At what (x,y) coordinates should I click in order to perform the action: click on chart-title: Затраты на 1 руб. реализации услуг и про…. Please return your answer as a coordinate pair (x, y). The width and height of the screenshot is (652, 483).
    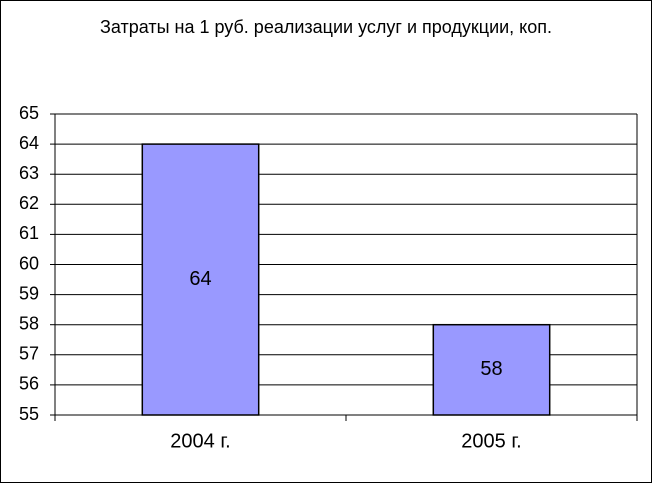
    Looking at the image, I should click on (326, 27).